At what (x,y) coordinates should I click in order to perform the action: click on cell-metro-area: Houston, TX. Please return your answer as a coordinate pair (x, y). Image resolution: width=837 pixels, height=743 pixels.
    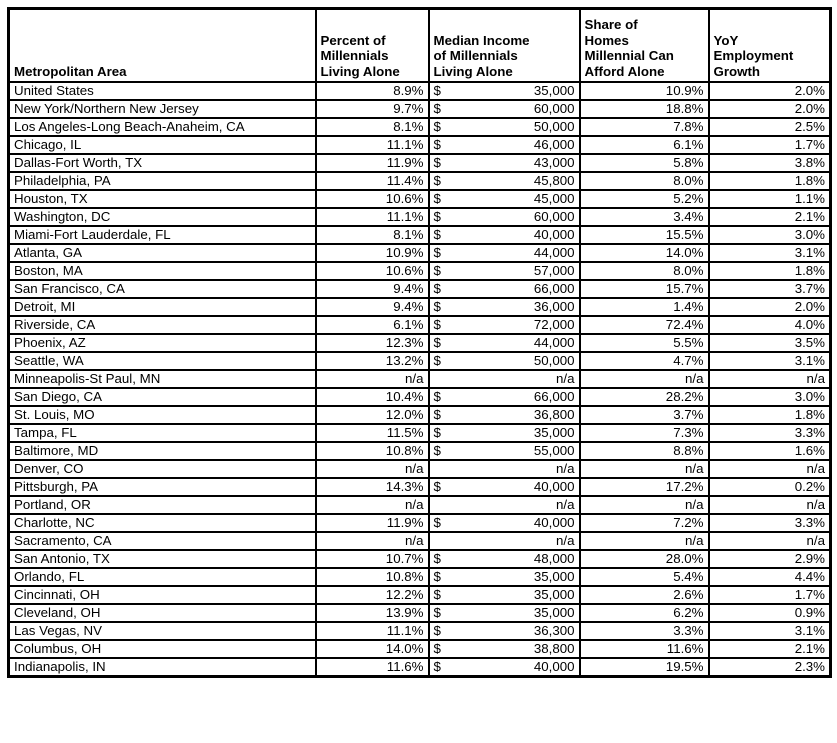
    Looking at the image, I should click on (162, 198).